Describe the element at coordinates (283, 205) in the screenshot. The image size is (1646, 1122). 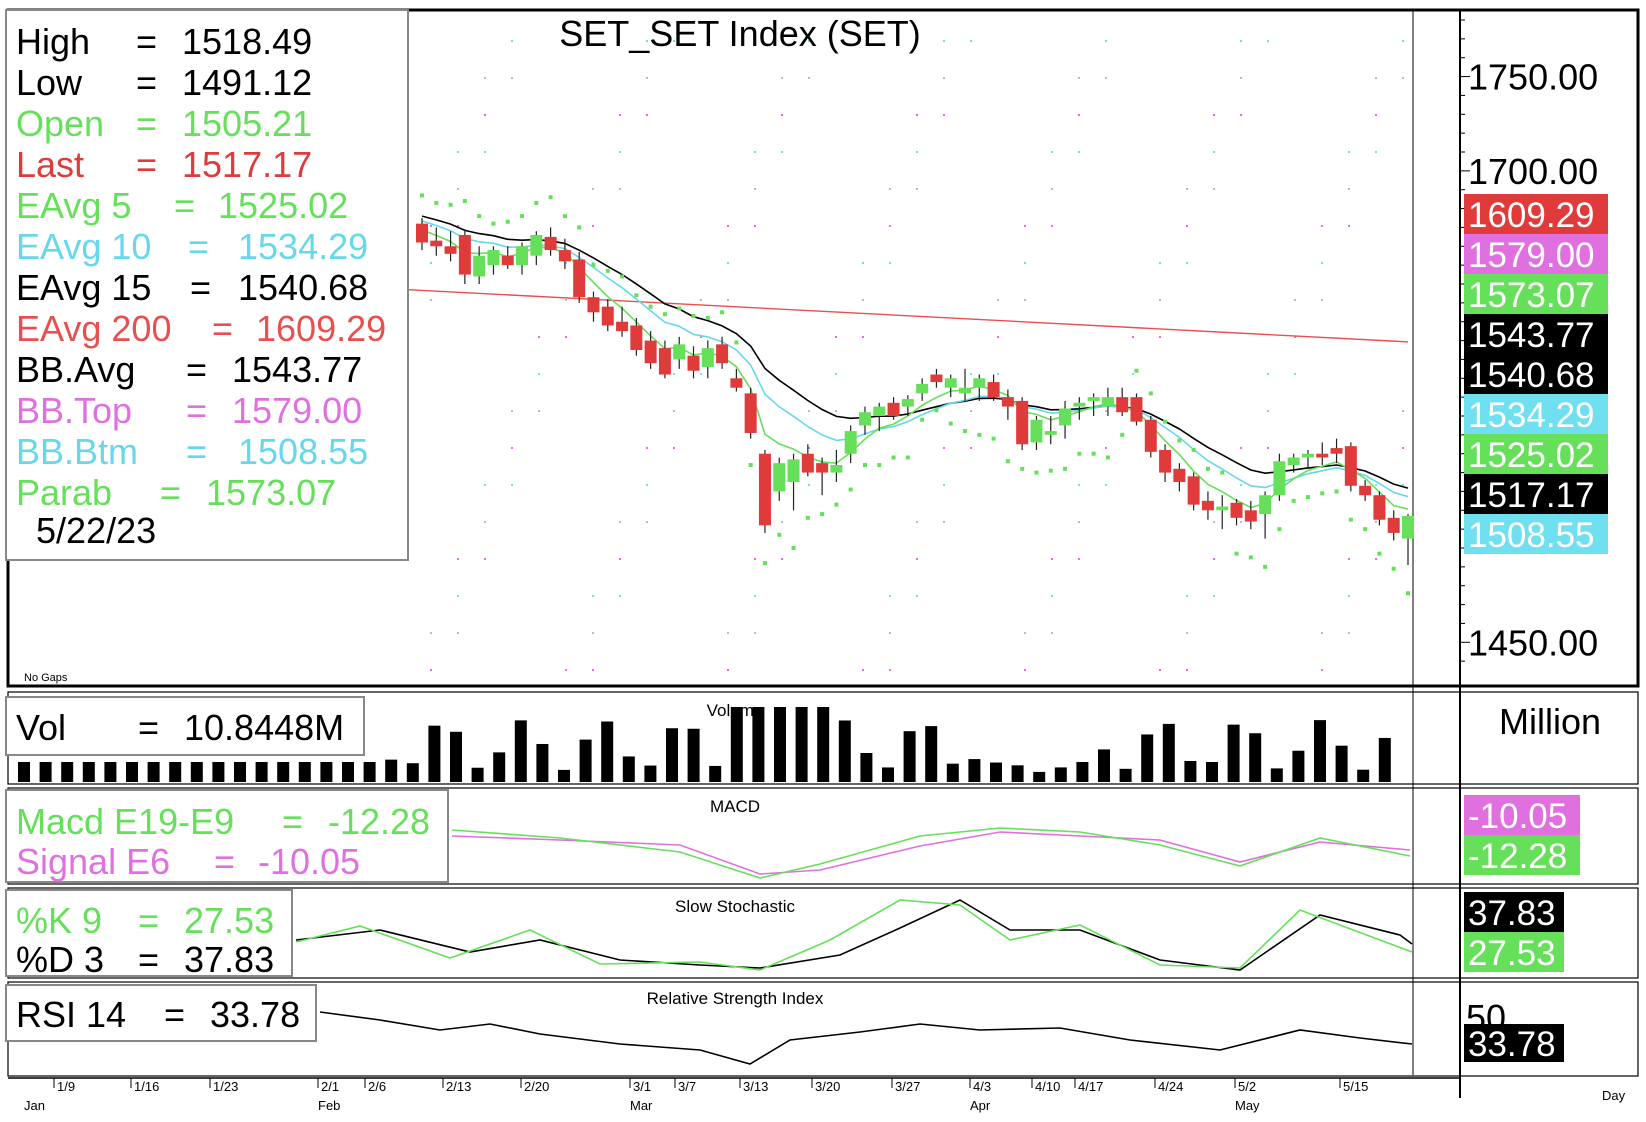
I see `legend-value: 1525.02` at that location.